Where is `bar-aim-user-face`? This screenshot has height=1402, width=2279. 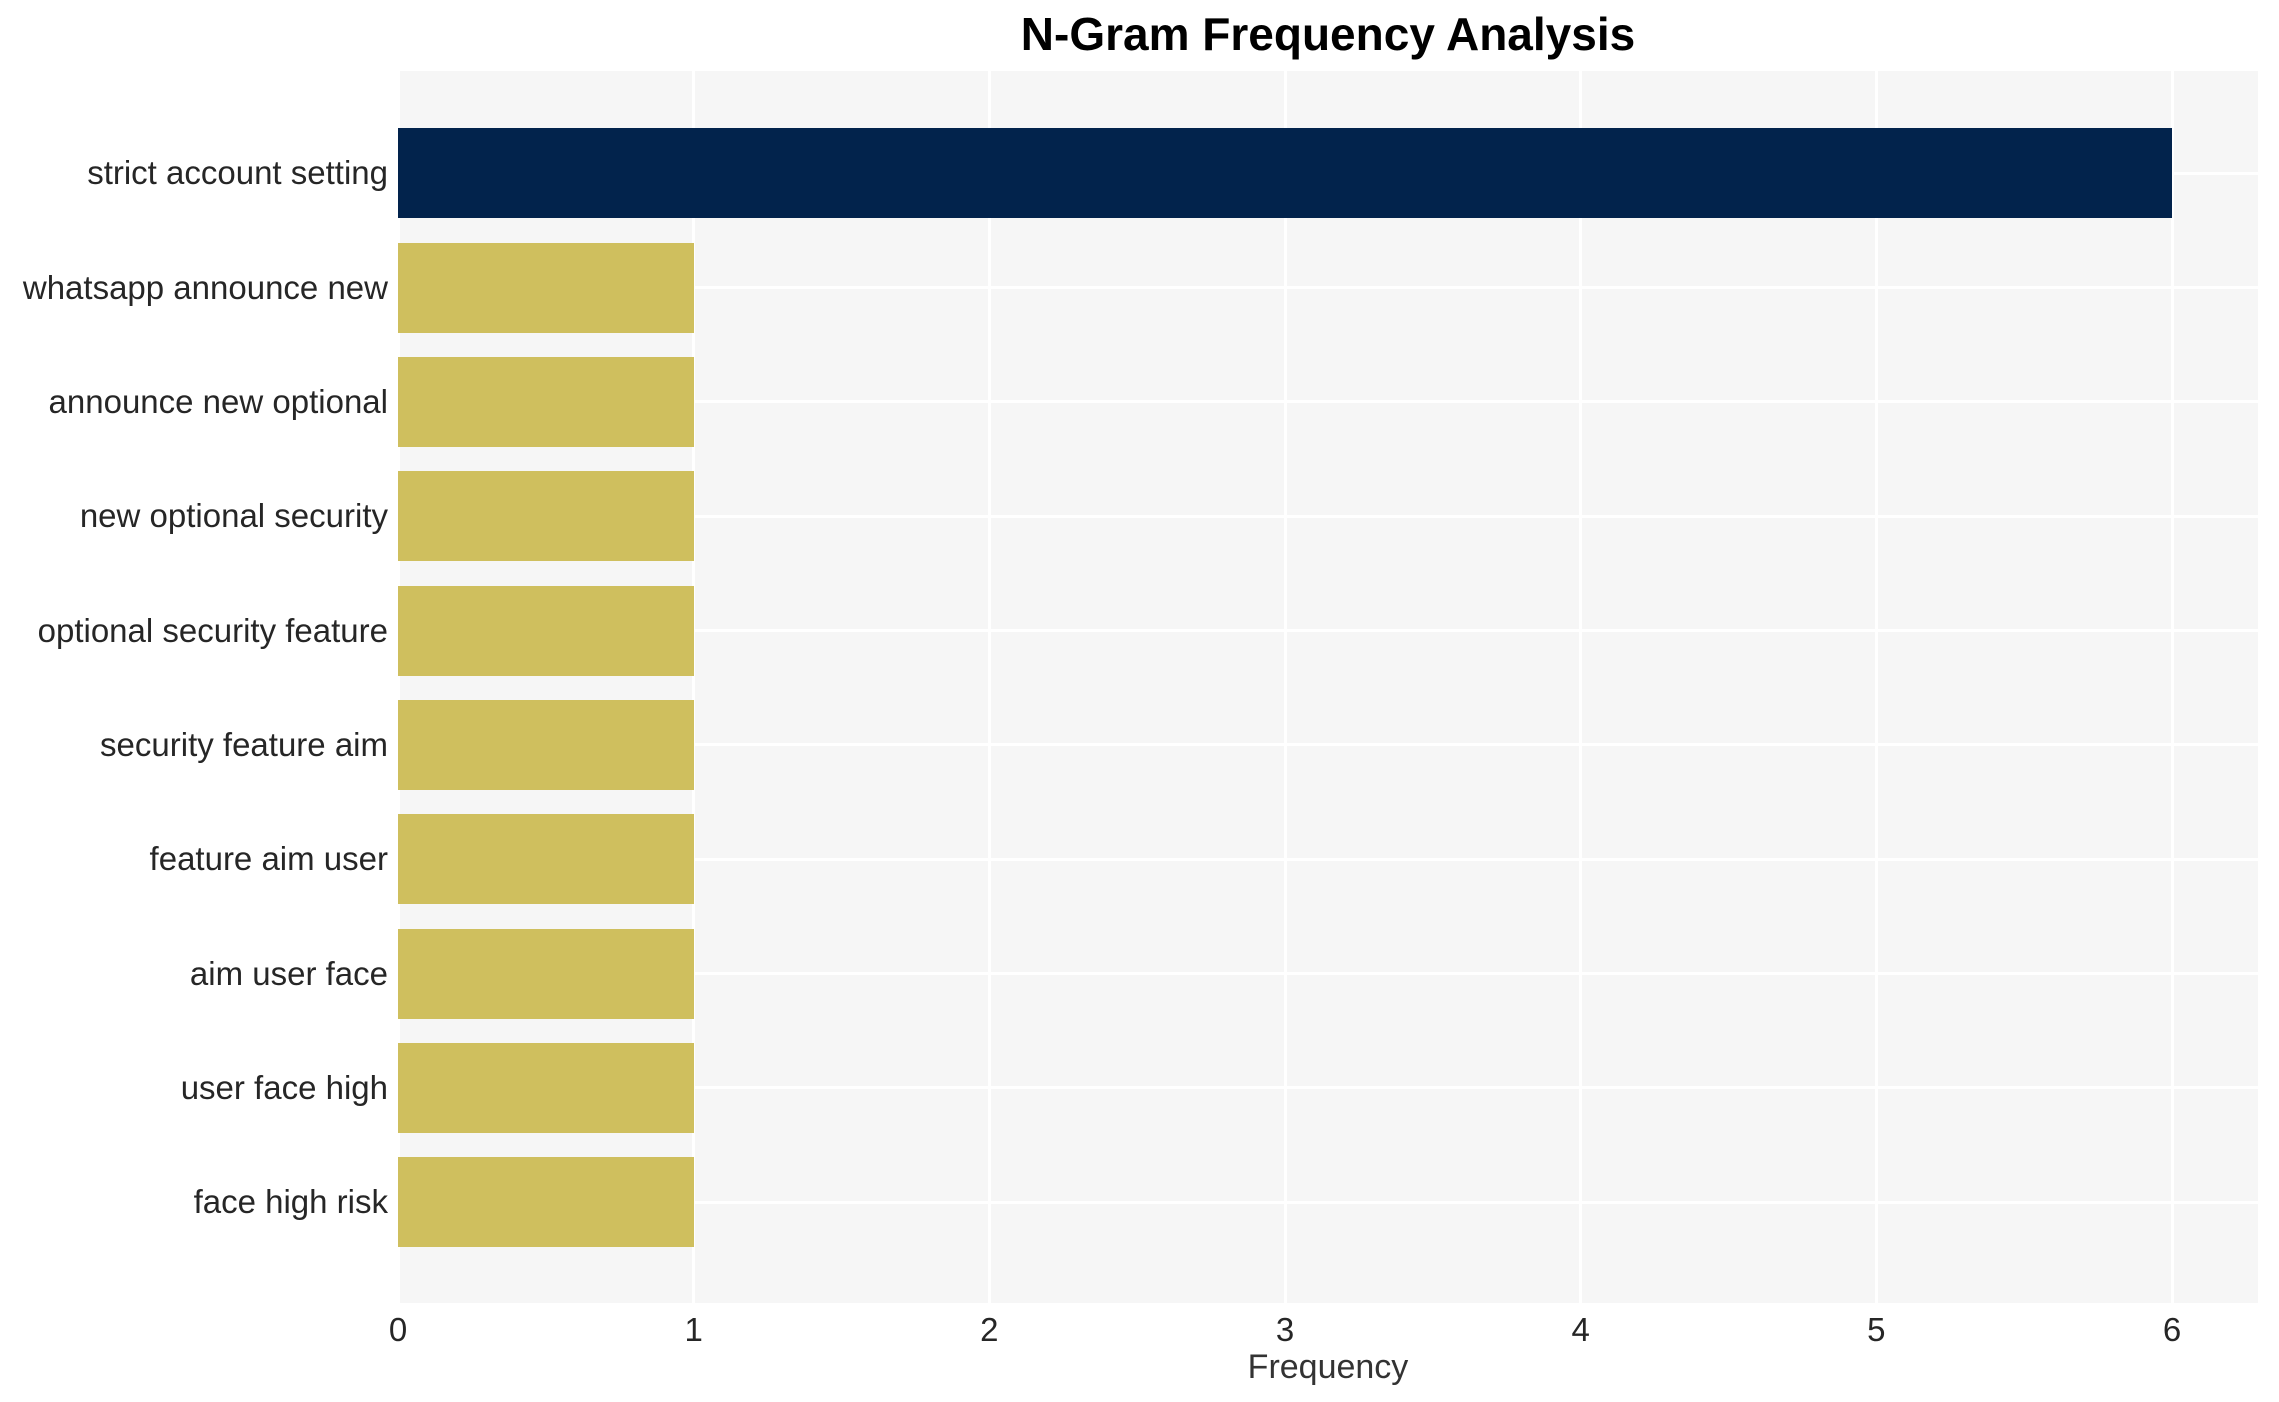
bar-aim-user-face is located at coordinates (546, 973).